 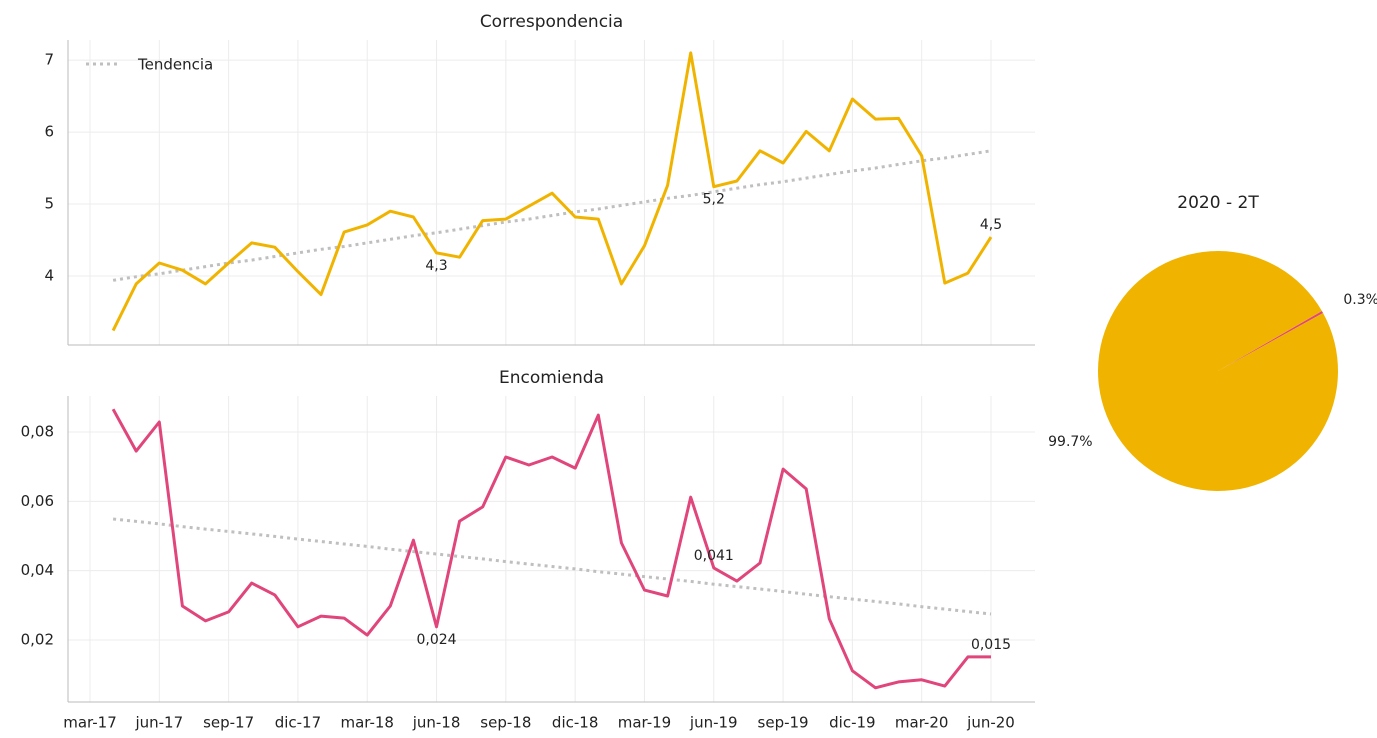 I want to click on x-tick-label: dic-17, so click(x=298, y=723).